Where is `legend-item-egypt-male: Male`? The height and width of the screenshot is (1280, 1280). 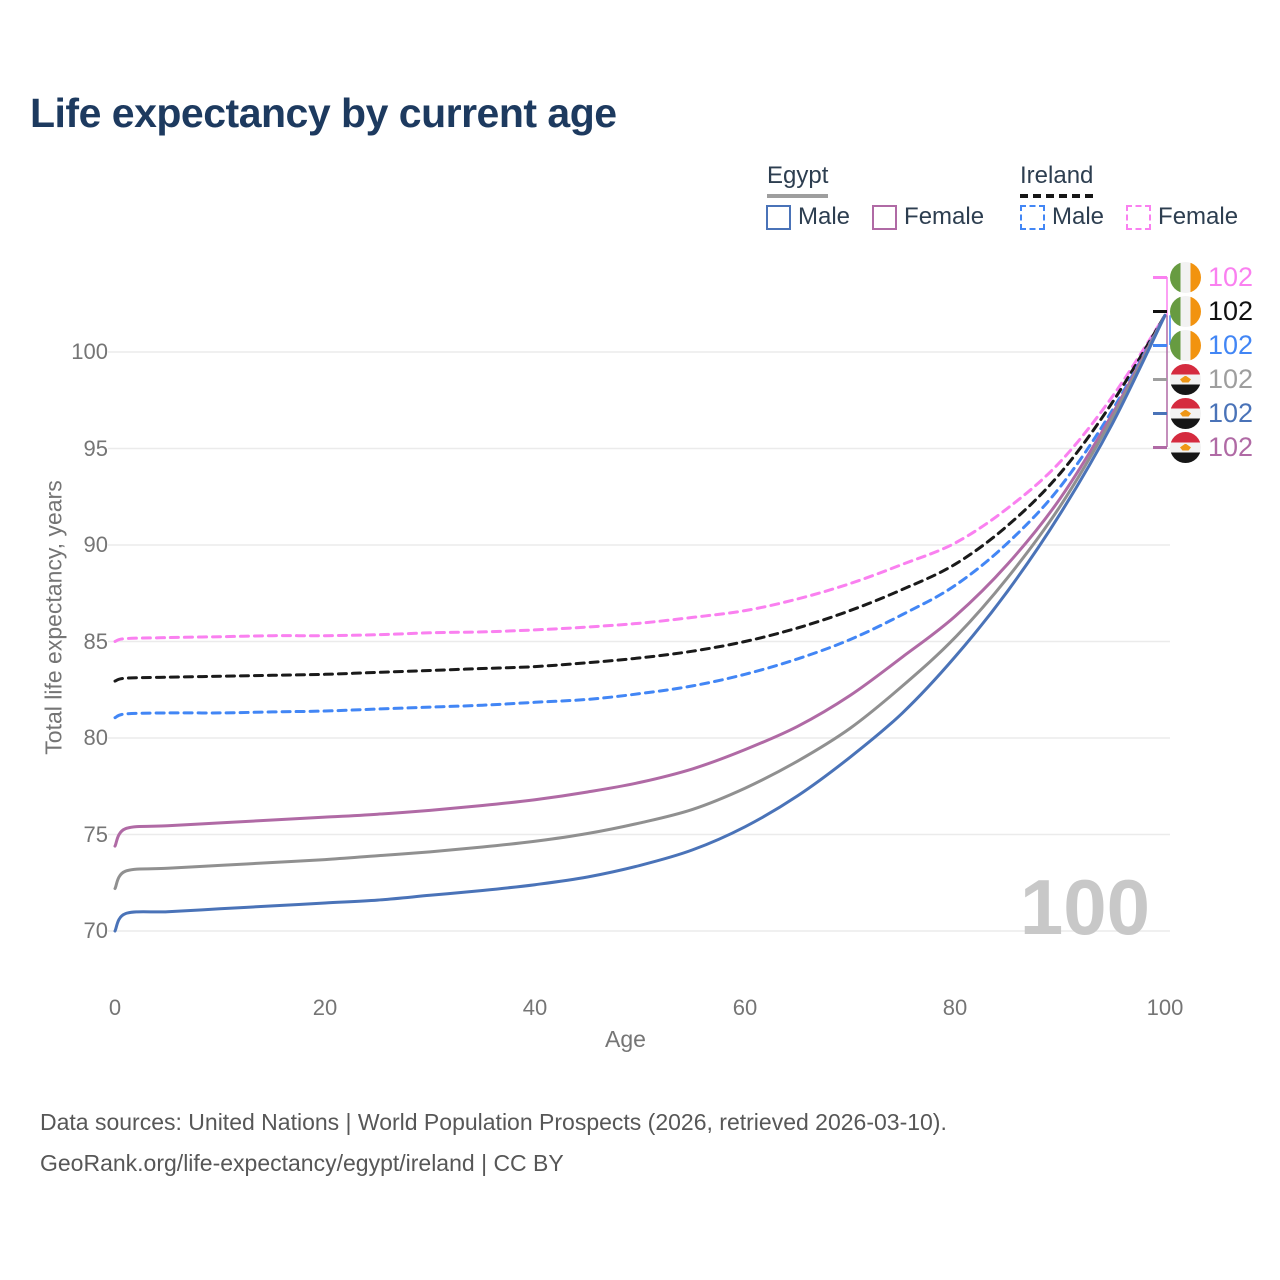
legend-item-egypt-male: Male is located at coordinates (808, 217).